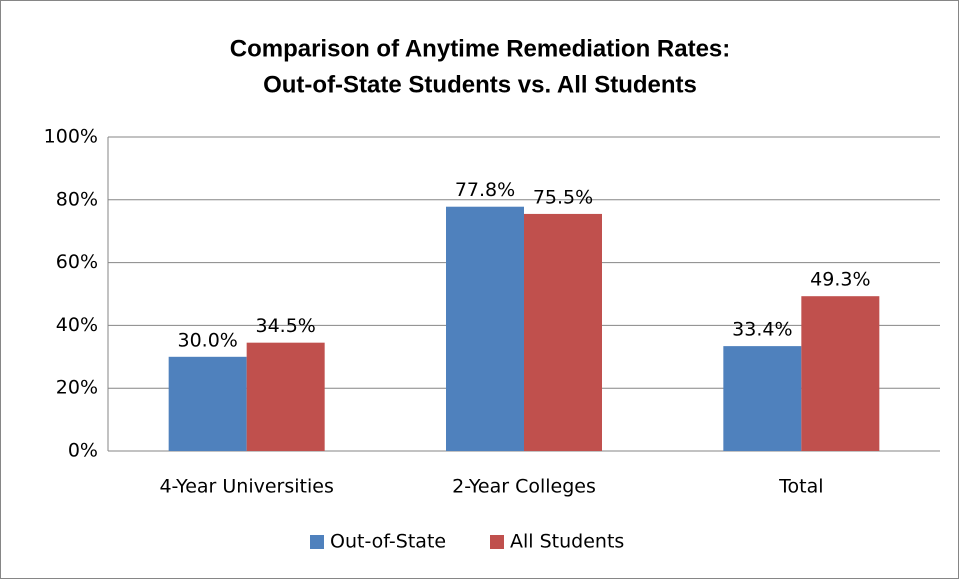 The width and height of the screenshot is (960, 580). Describe the element at coordinates (71, 137) in the screenshot. I see `y-tick-label: 100%` at that location.